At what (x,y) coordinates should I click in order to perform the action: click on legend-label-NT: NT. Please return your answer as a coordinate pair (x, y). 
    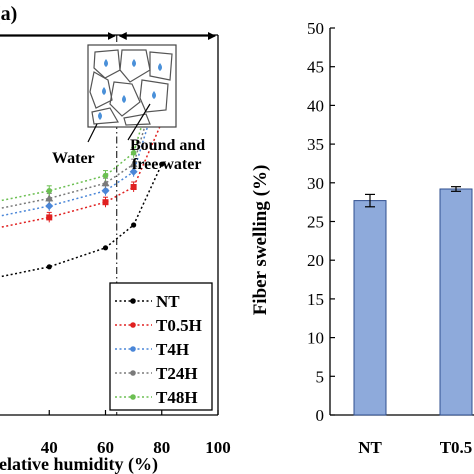
    Looking at the image, I should click on (168, 301).